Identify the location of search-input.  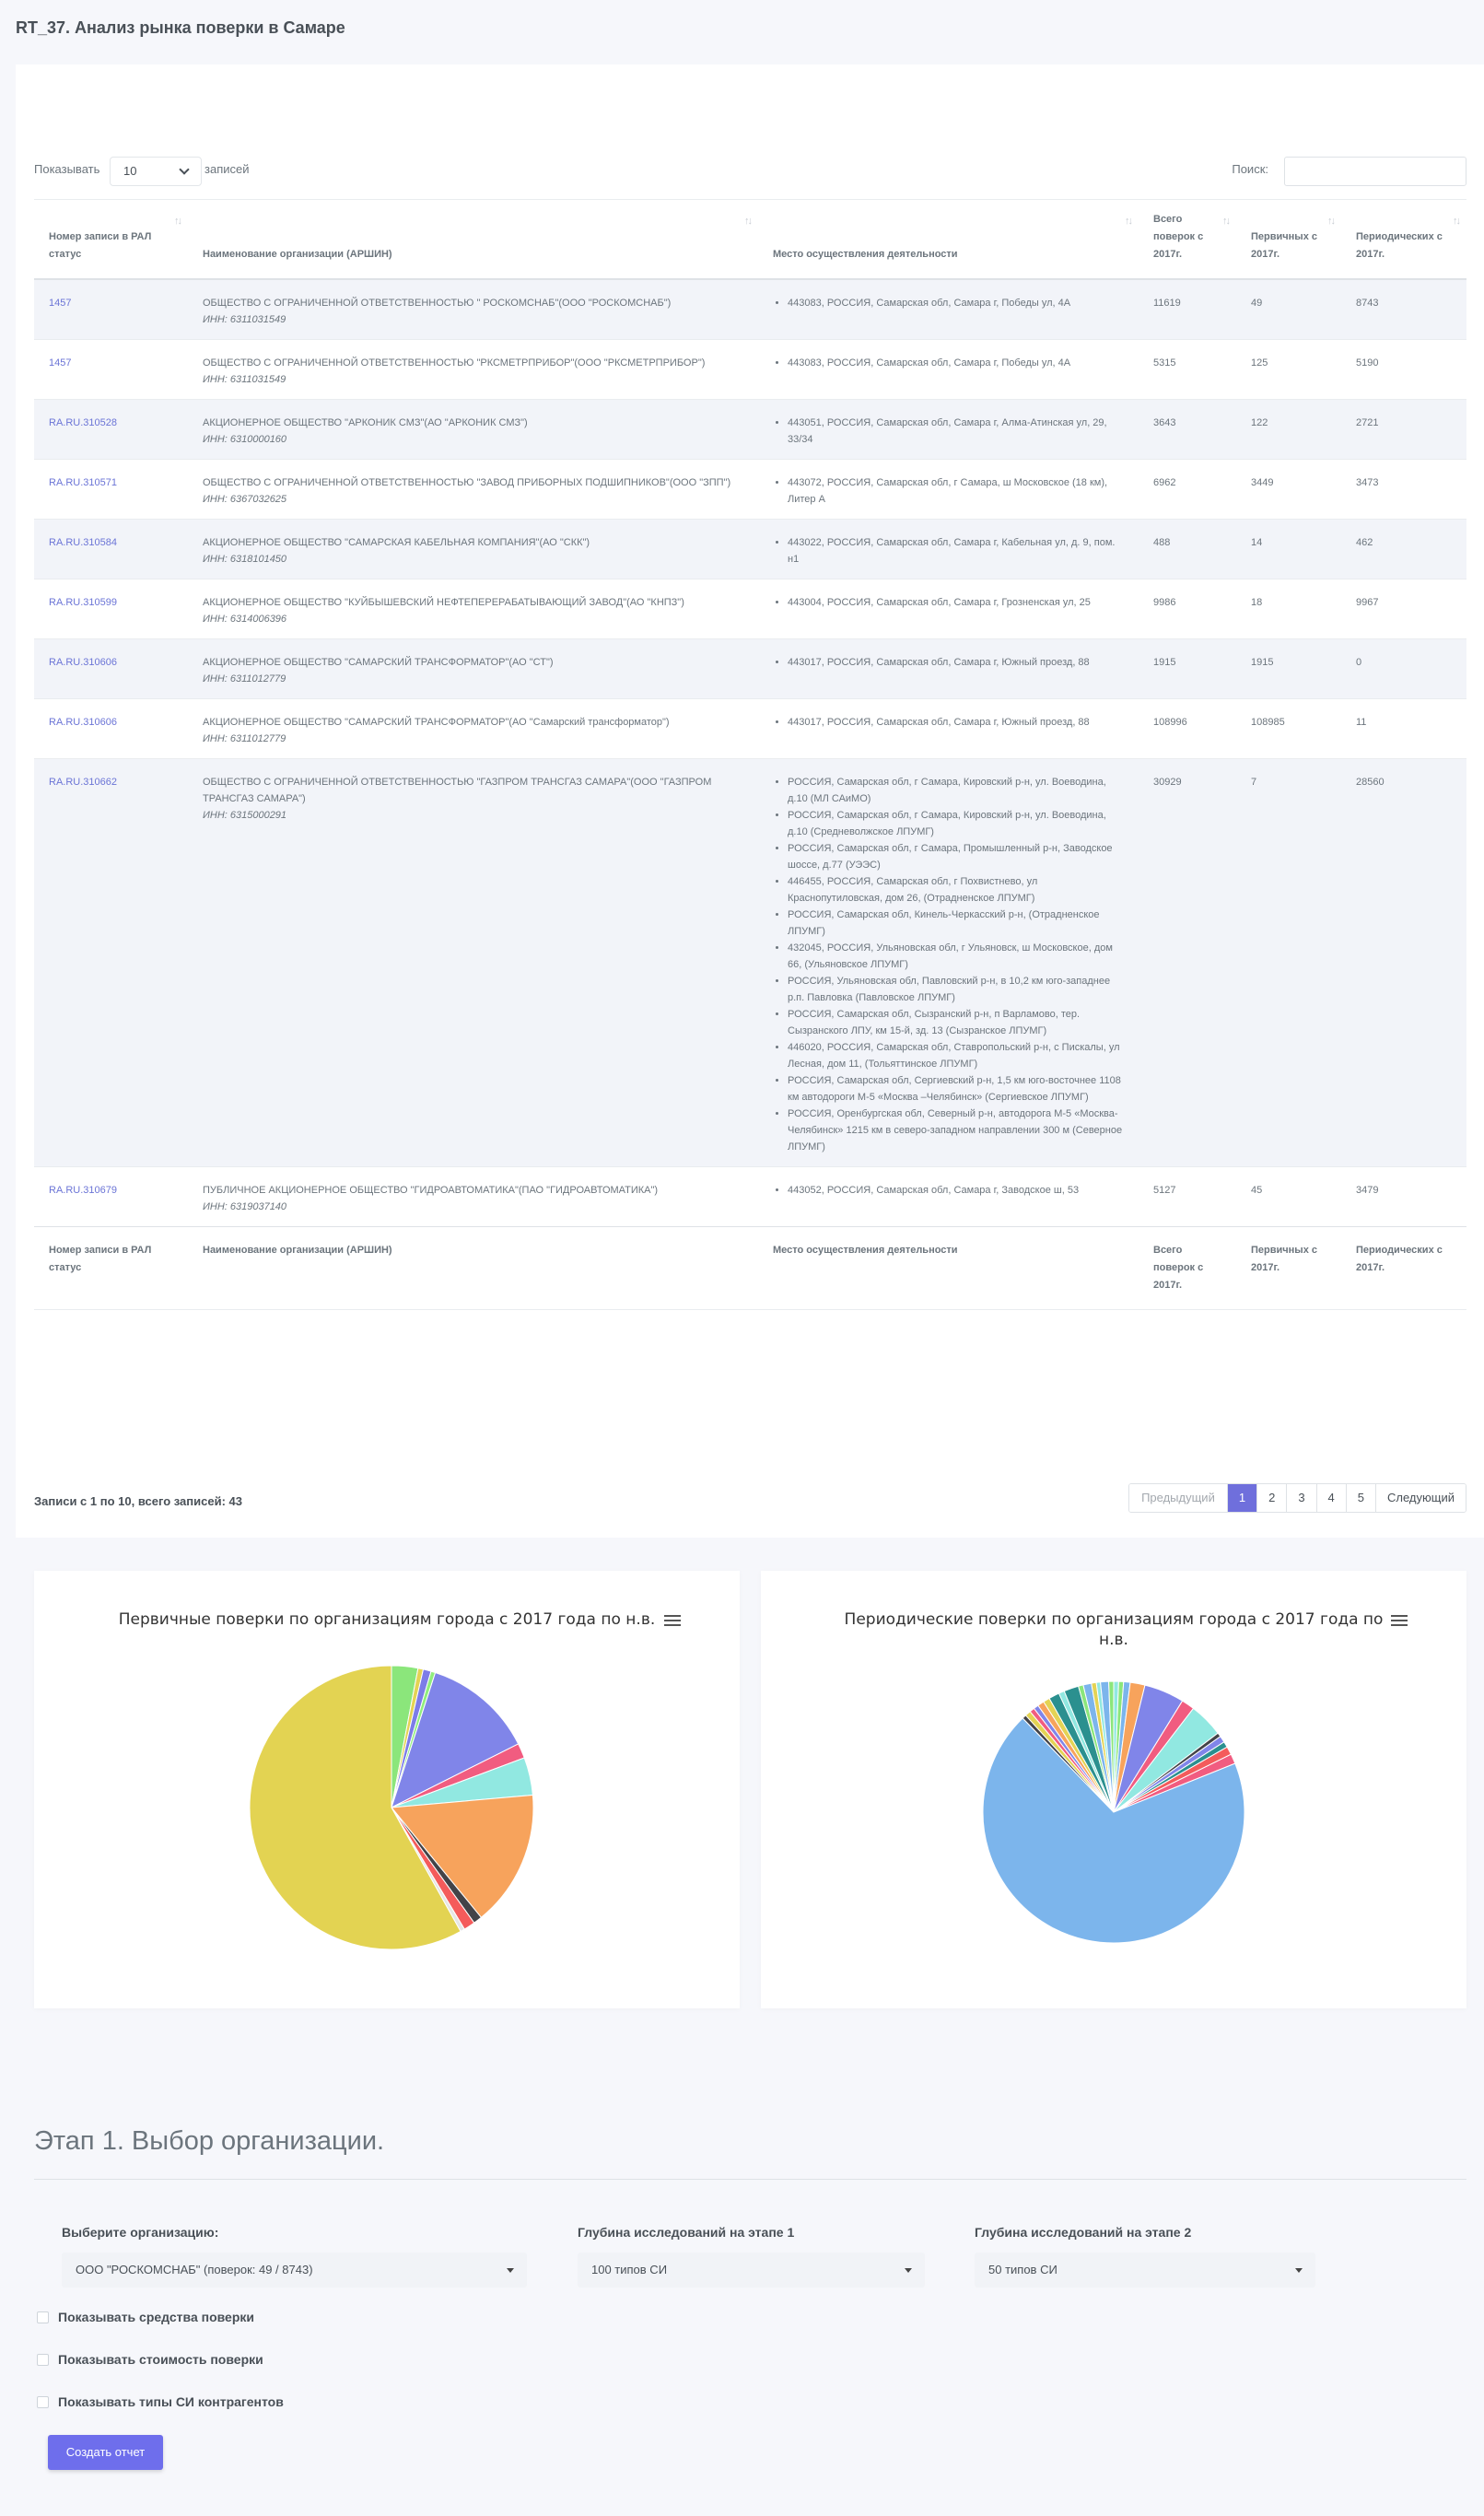
(1375, 171).